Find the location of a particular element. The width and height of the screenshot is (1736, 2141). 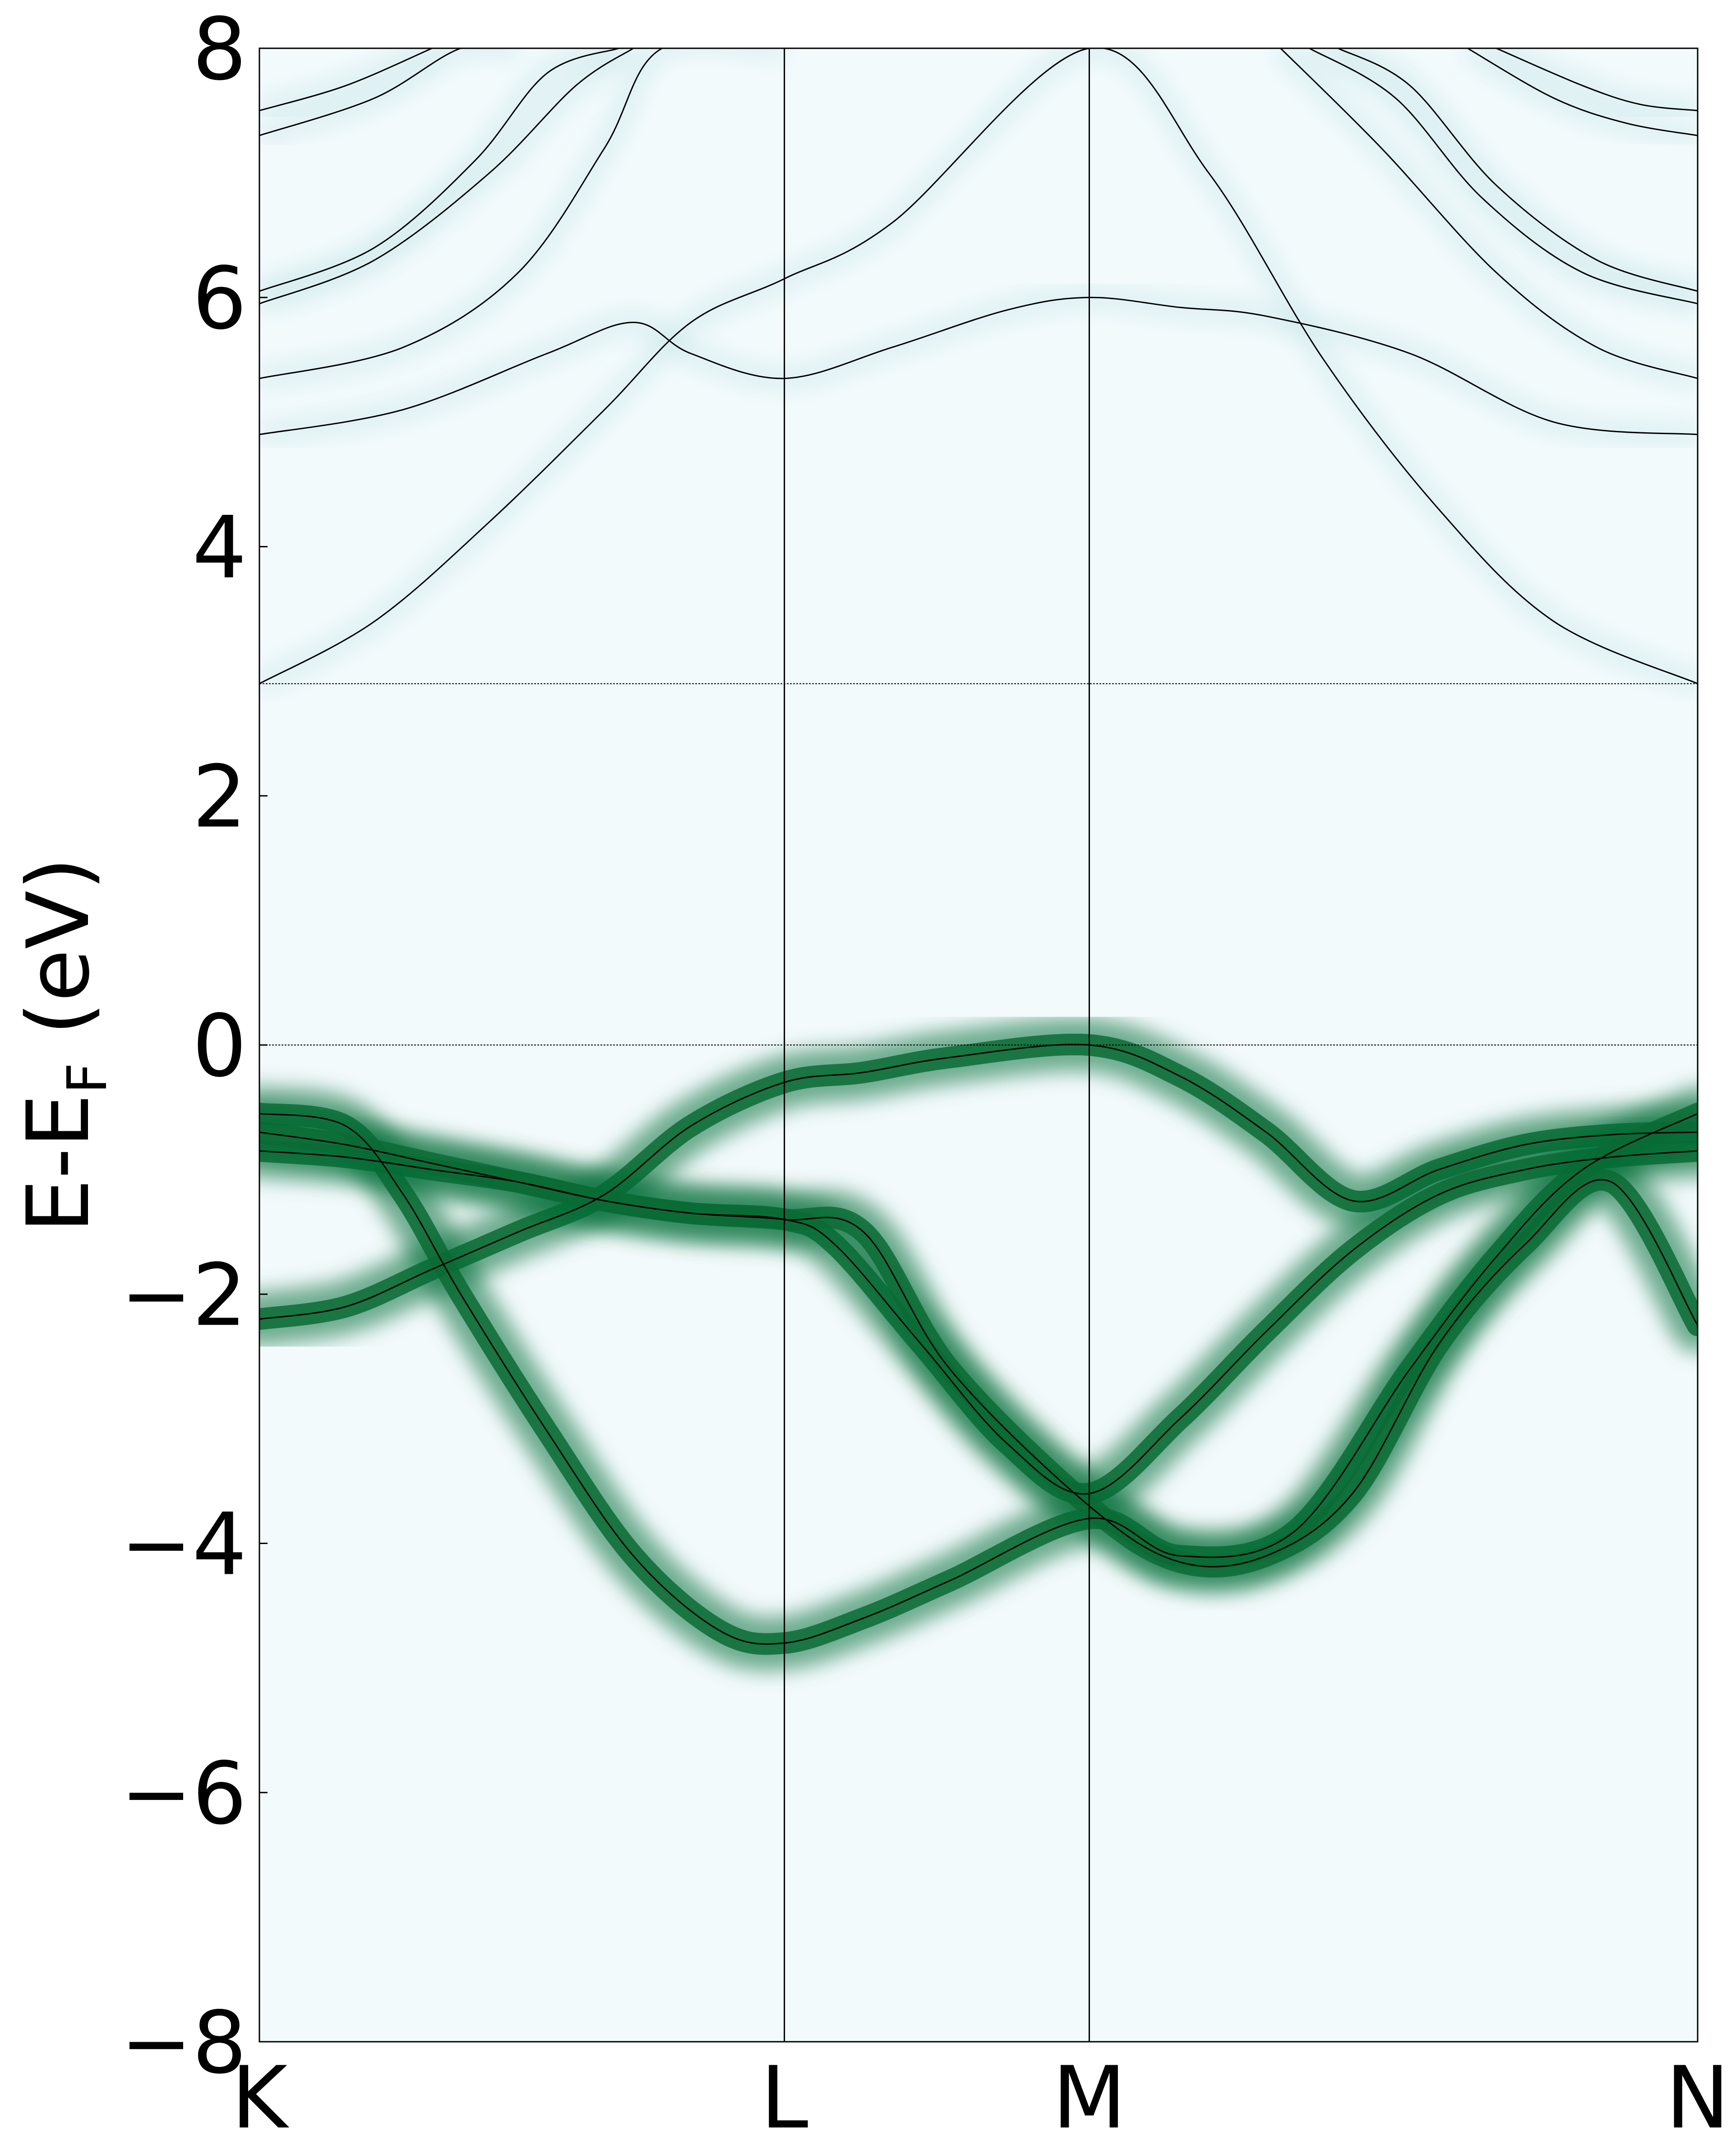

band-12-line is located at coordinates (1518, 170).